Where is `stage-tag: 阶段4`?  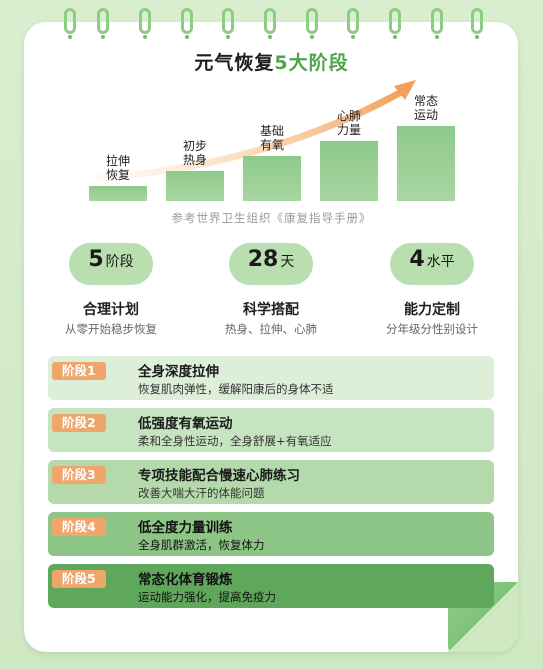 stage-tag: 阶段4 is located at coordinates (79, 527).